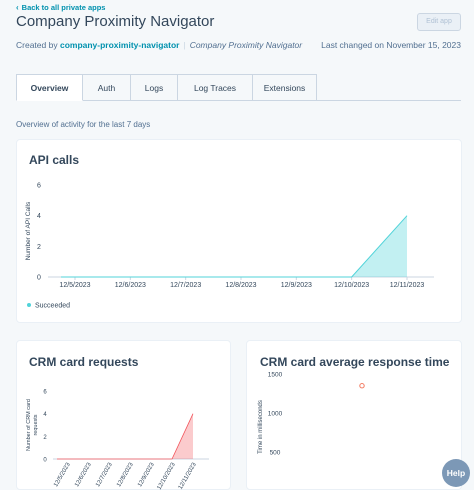  I want to click on series-line-succeeded, so click(234, 246).